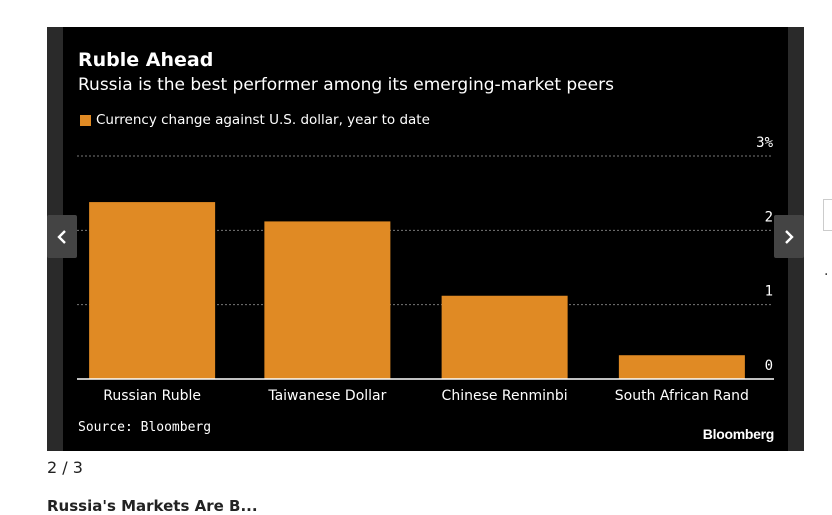 Image resolution: width=832 pixels, height=515 pixels. I want to click on chart-title: Ruble Ahead, so click(146, 60).